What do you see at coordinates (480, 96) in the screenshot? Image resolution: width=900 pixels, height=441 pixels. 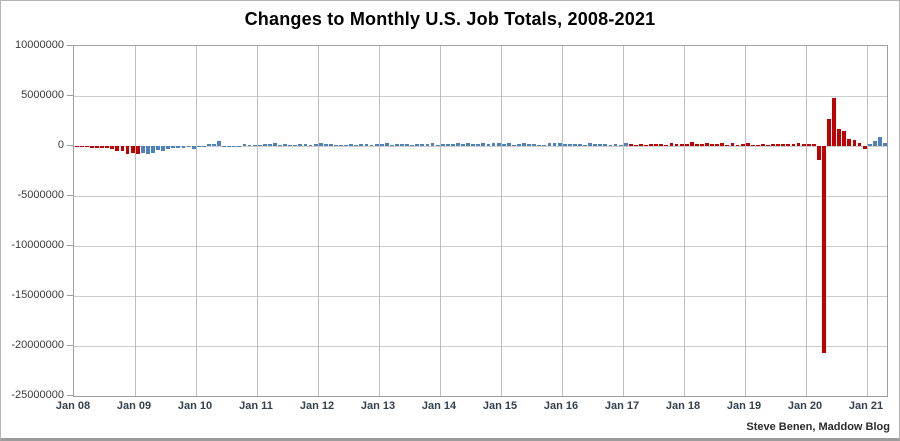 I see `gridline-h` at bounding box center [480, 96].